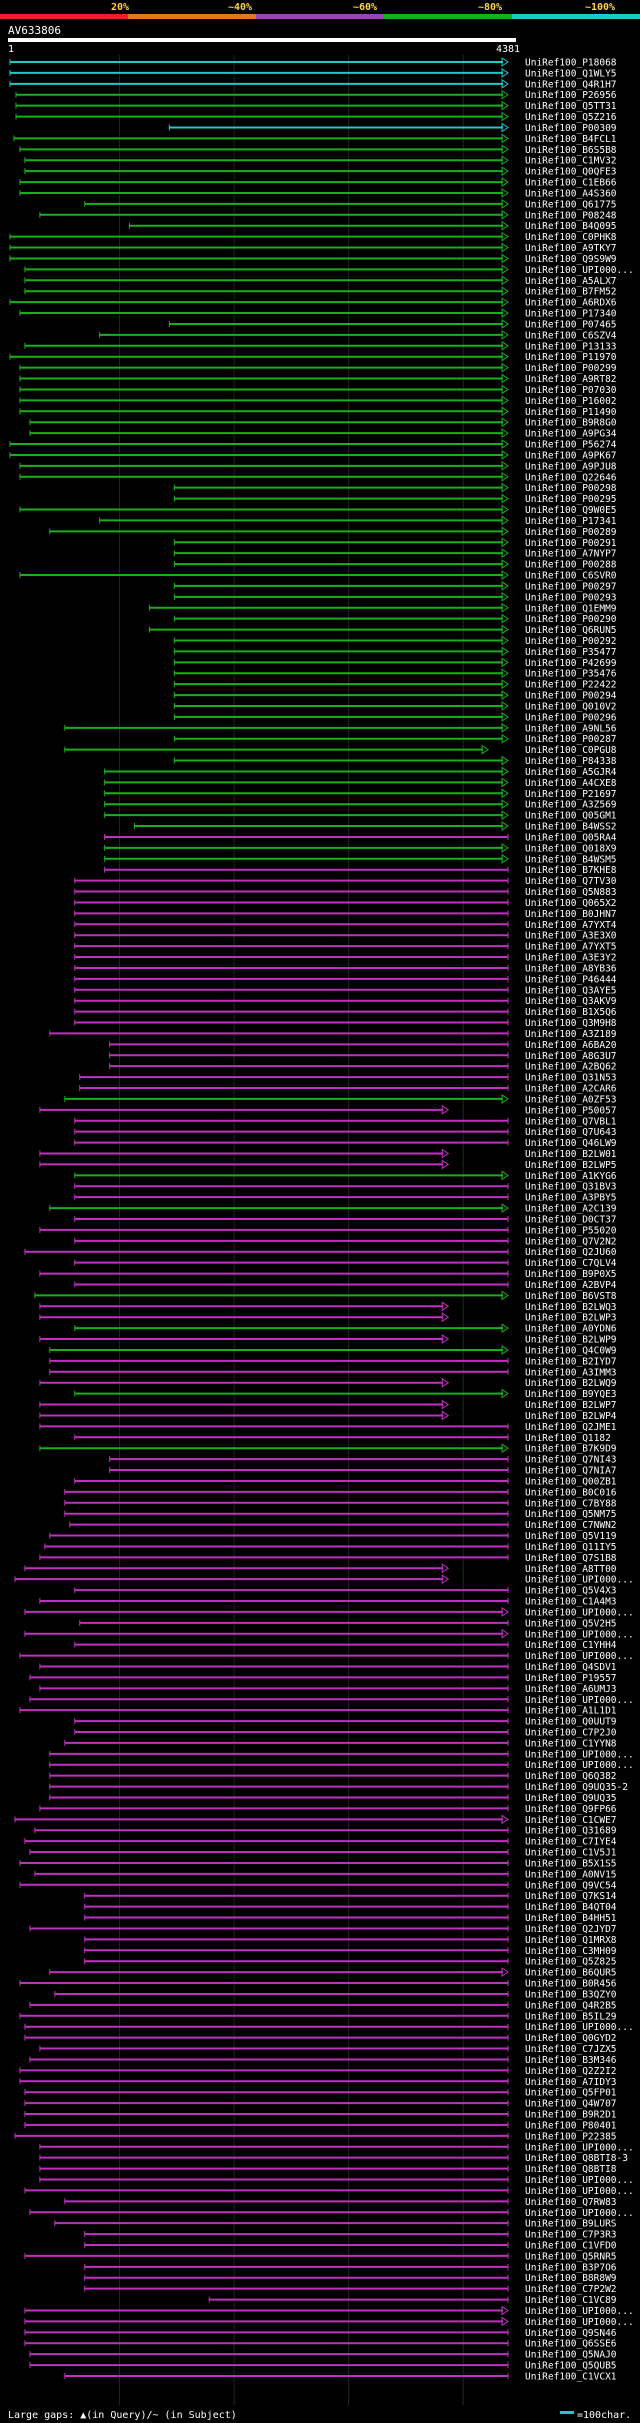  What do you see at coordinates (363, 1460) in the screenshot?
I see `hit-row: UniRef100_Q7NI43` at bounding box center [363, 1460].